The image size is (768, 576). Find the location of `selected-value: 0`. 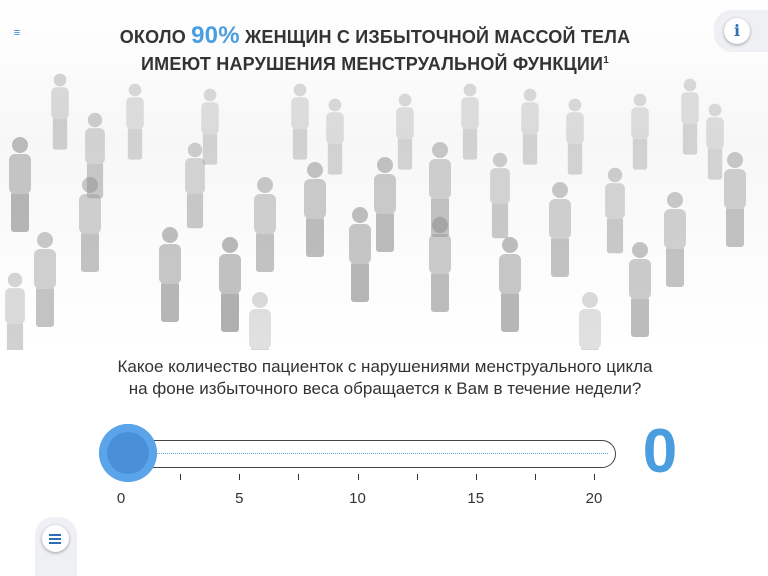

selected-value: 0 is located at coordinates (660, 451).